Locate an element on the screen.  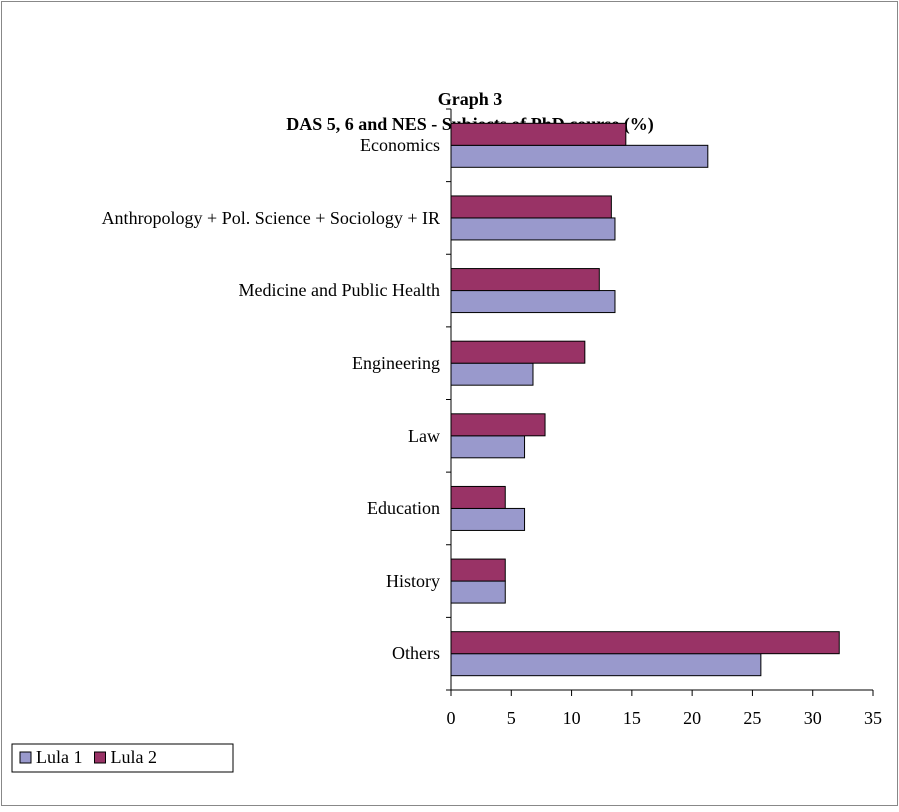
y-tick-label-box: Engineering is located at coordinates (230, 363).